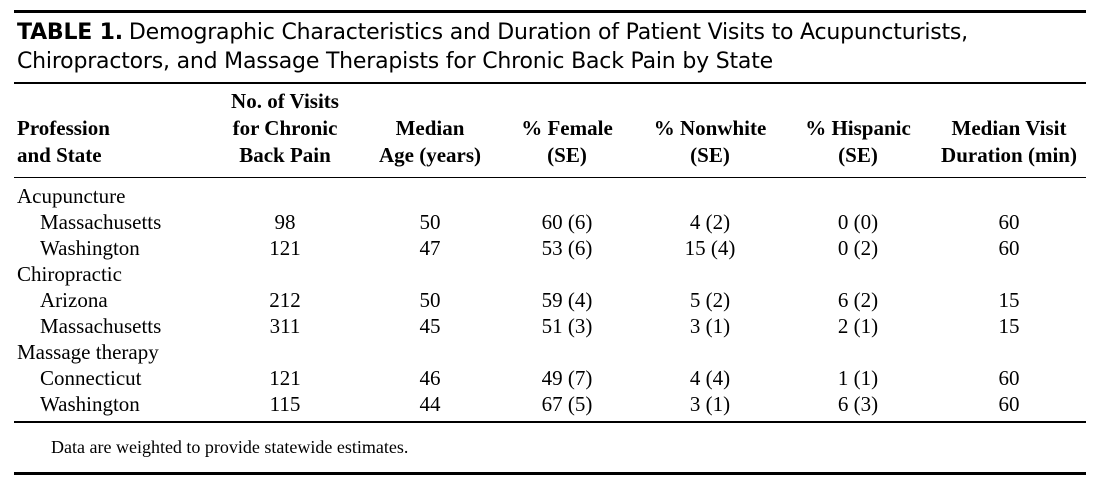 The height and width of the screenshot is (504, 1100). I want to click on header-line: for Chronic, so click(285, 128).